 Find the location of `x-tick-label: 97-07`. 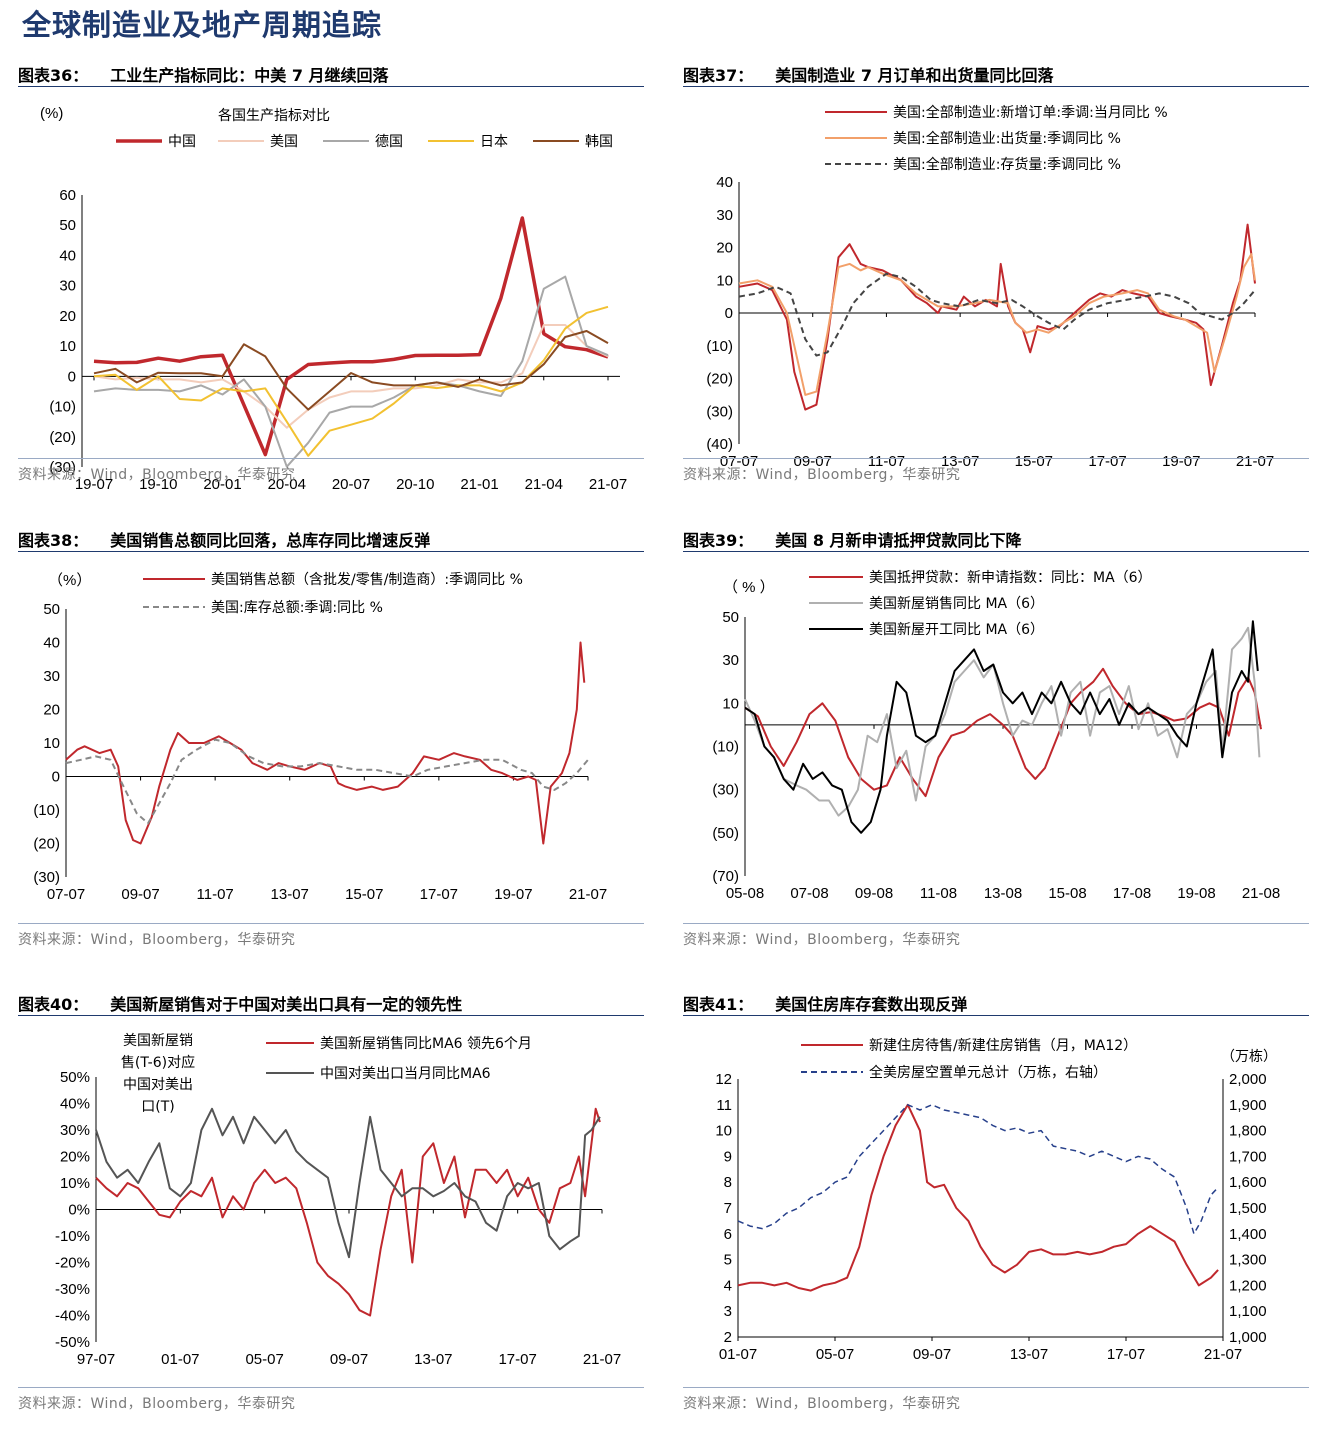

x-tick-label: 97-07 is located at coordinates (96, 1359).